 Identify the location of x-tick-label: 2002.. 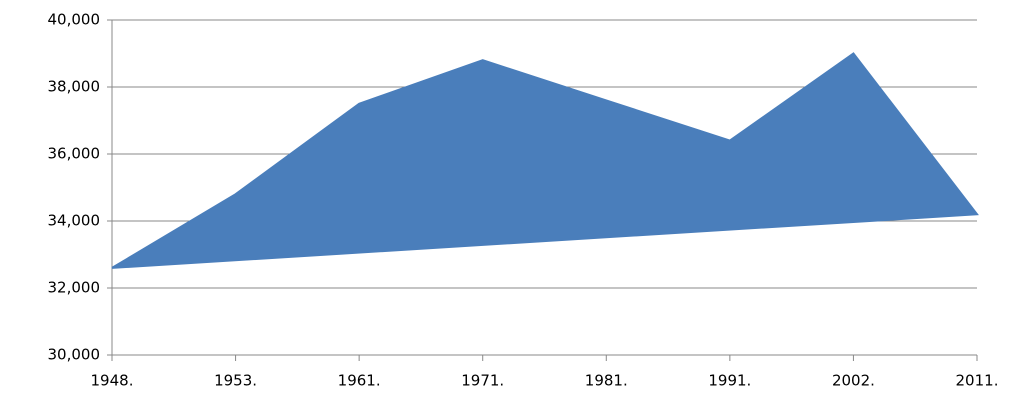
(853, 381).